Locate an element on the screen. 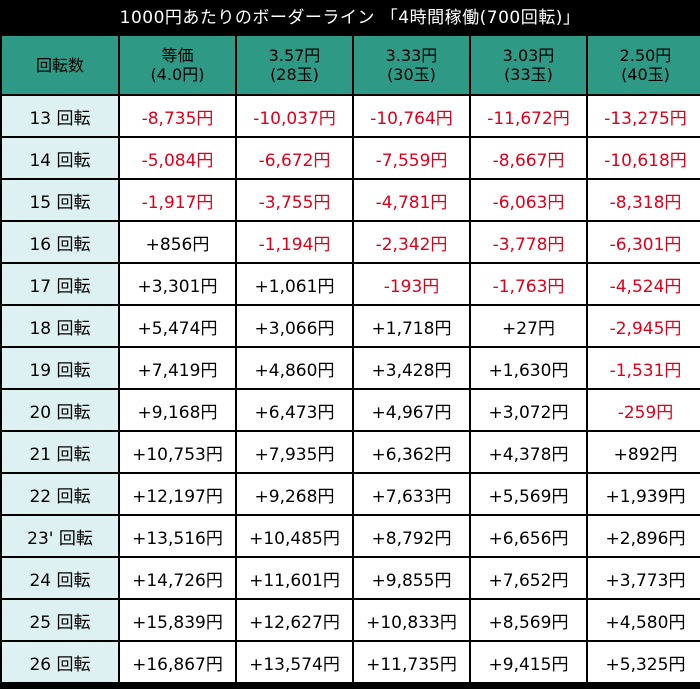 This screenshot has height=689, width=700. table-cell: +5,569円 is located at coordinates (528, 494).